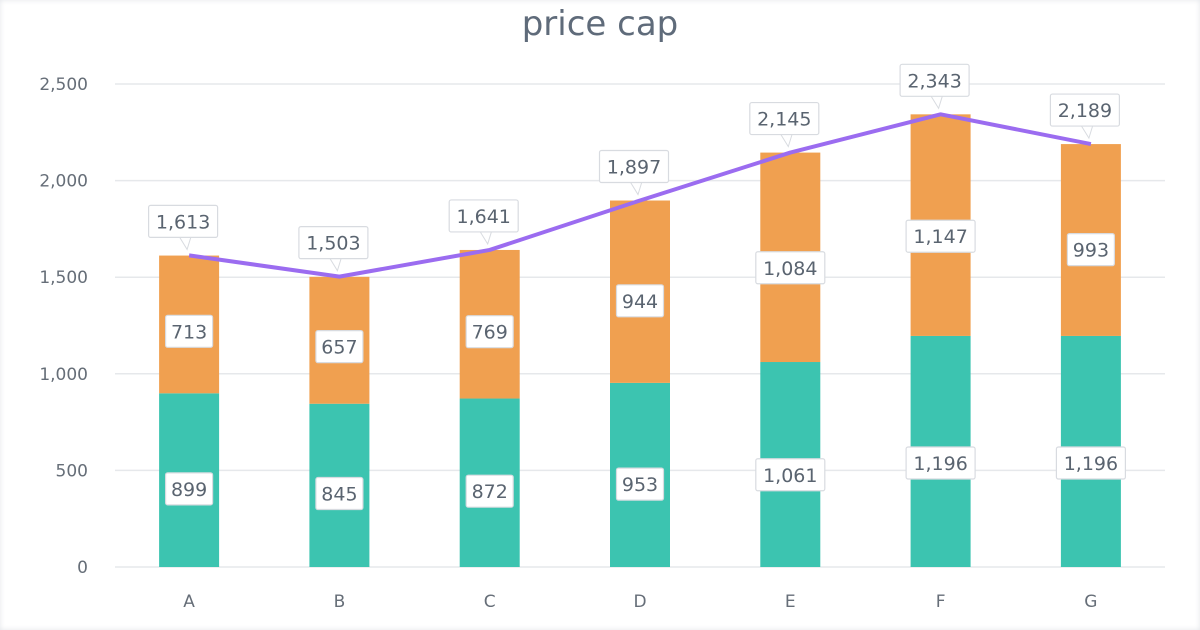 This screenshot has width=1200, height=630. I want to click on data-label: 1,084, so click(790, 269).